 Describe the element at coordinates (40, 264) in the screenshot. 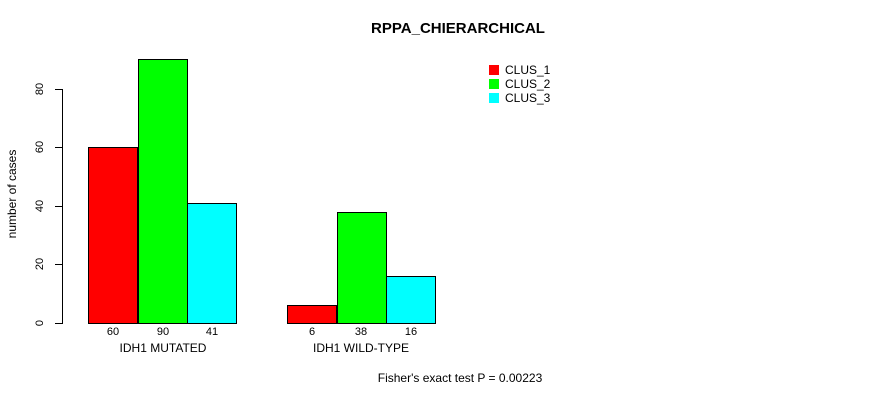

I see `y-tick-label: 20` at that location.